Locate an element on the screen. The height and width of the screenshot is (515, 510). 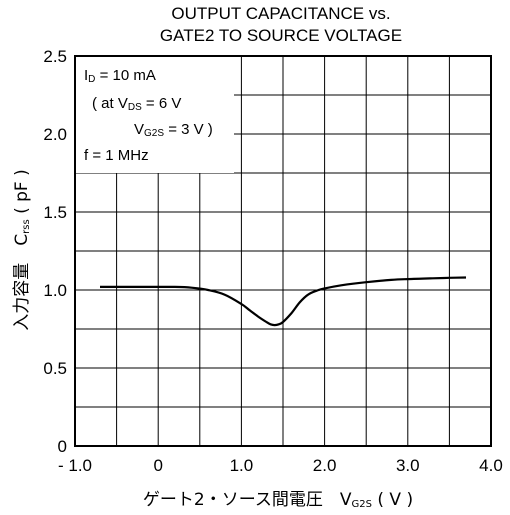
annotation-box is located at coordinates (155, 115).